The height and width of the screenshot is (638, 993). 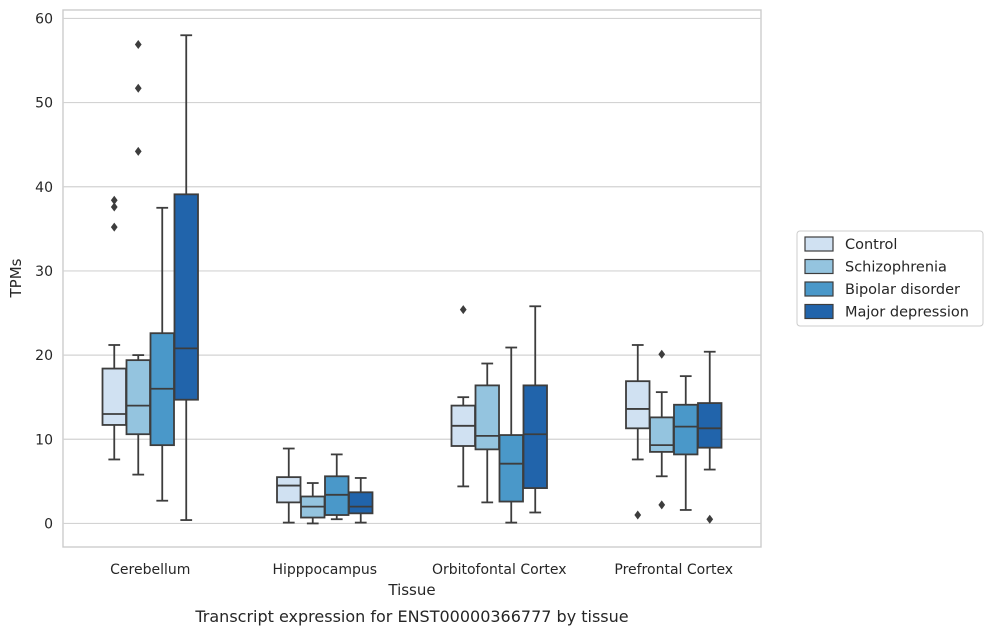 What do you see at coordinates (673, 570) in the screenshot?
I see `x-tick-label: Prefrontal Cortex` at bounding box center [673, 570].